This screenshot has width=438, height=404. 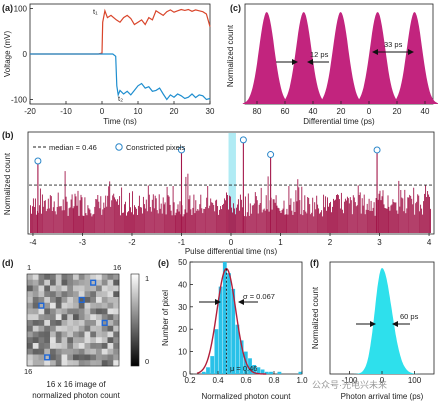 What do you see at coordinates (185, 374) in the screenshot?
I see `y-tick-label: 0` at bounding box center [185, 374].